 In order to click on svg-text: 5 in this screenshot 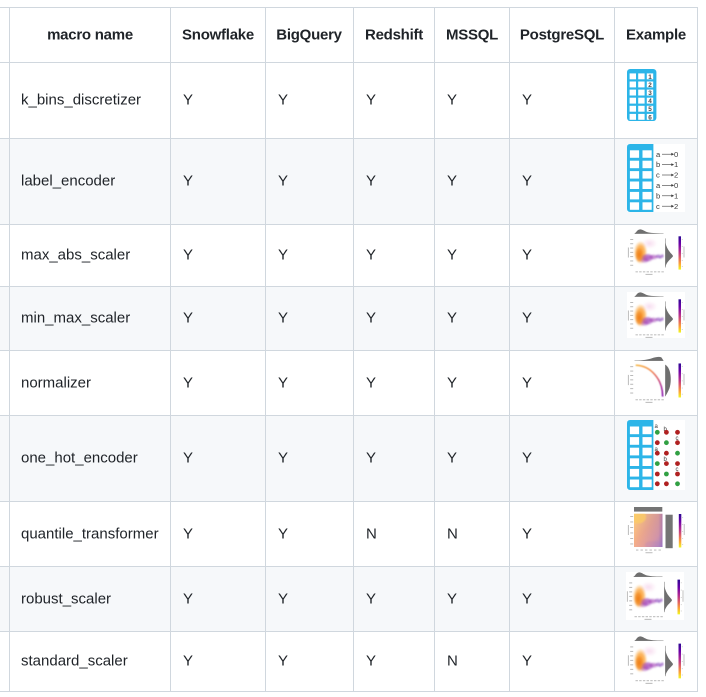, I will do `click(650, 109)`.